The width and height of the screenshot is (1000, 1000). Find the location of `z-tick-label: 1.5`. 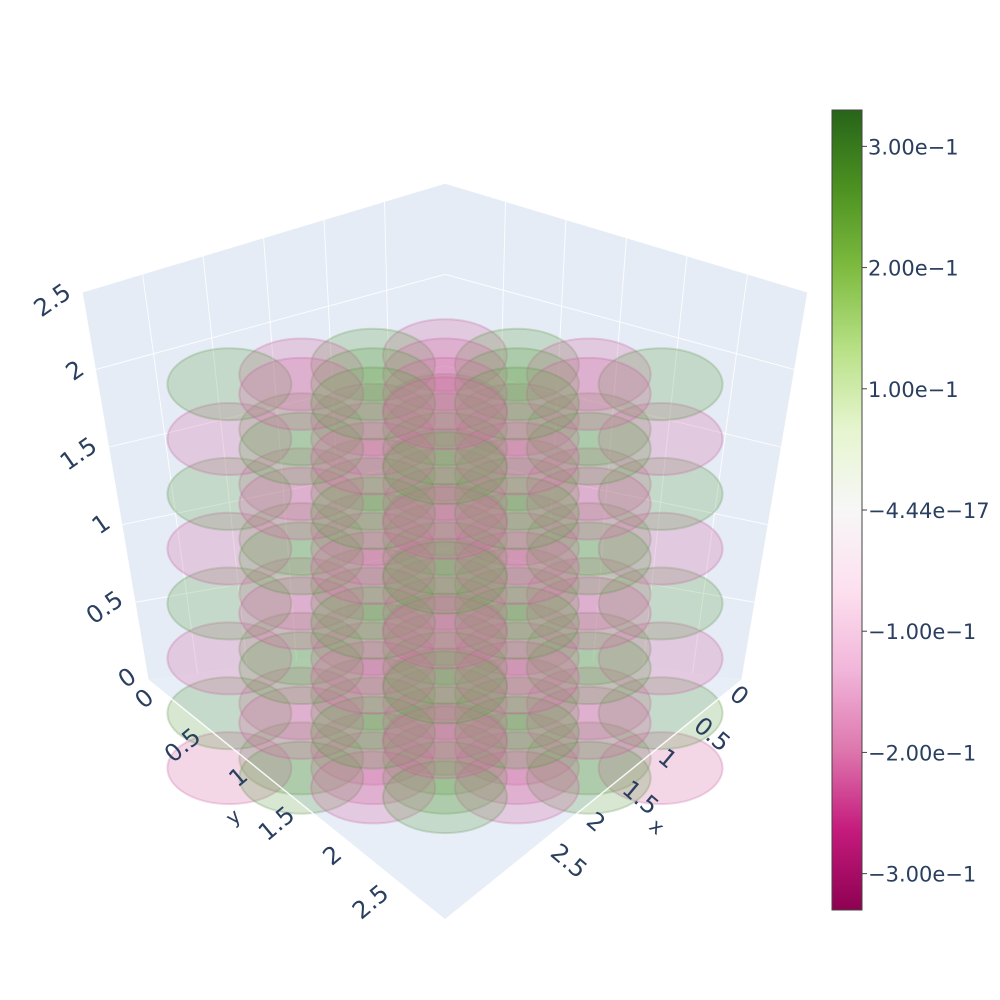

z-tick-label: 1.5 is located at coordinates (78, 453).